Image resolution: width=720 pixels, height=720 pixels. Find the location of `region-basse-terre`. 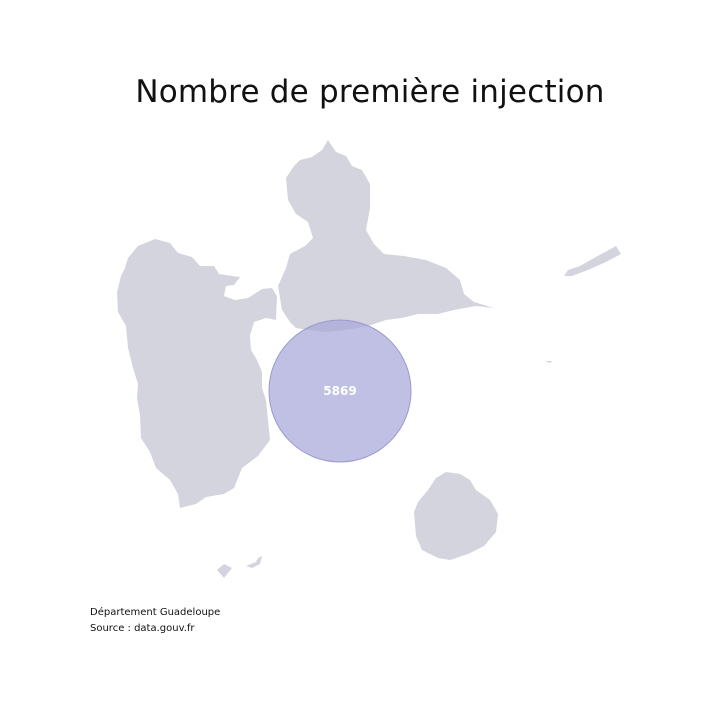

region-basse-terre is located at coordinates (197, 373).